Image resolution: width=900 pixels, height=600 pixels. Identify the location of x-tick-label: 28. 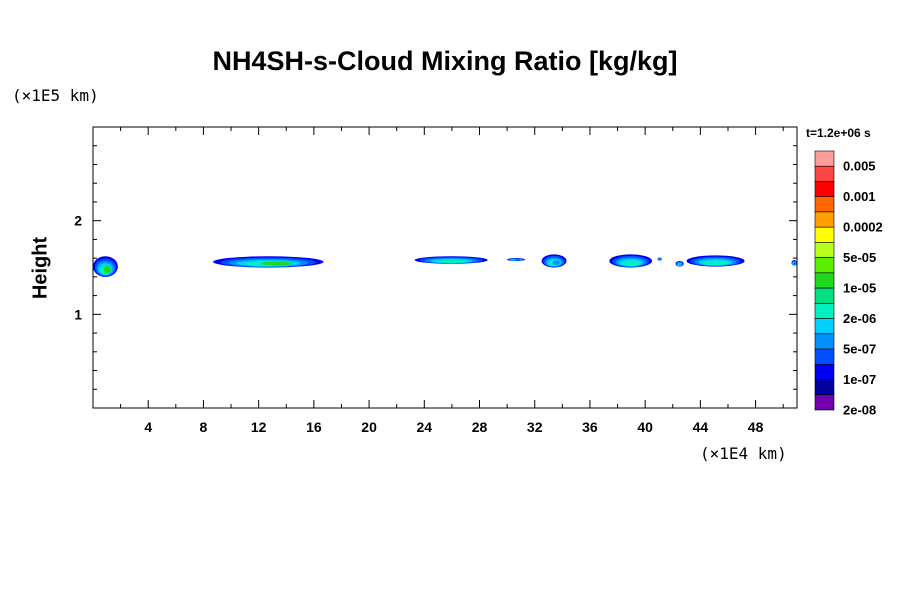
(480, 427).